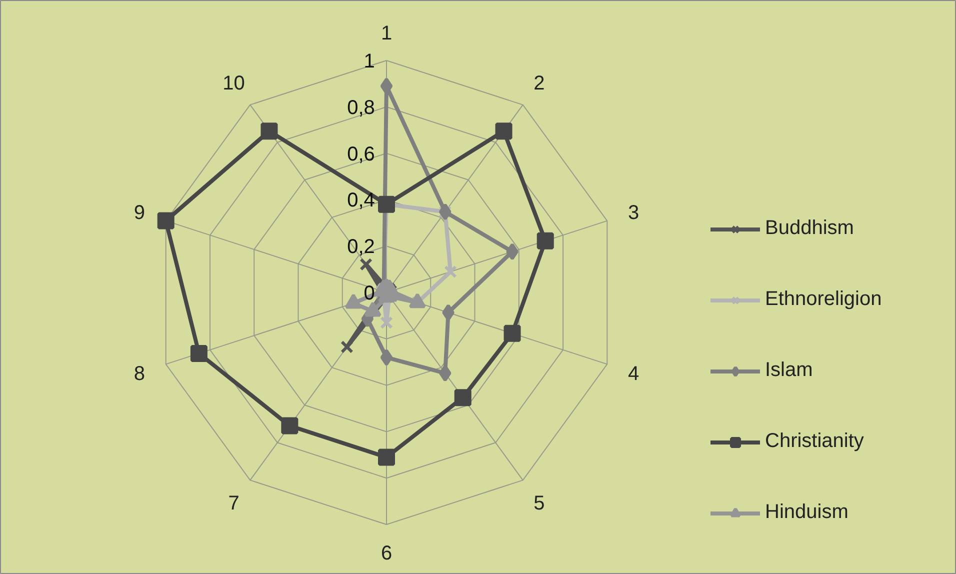  Describe the element at coordinates (233, 83) in the screenshot. I see `spoke-label: 10` at that location.